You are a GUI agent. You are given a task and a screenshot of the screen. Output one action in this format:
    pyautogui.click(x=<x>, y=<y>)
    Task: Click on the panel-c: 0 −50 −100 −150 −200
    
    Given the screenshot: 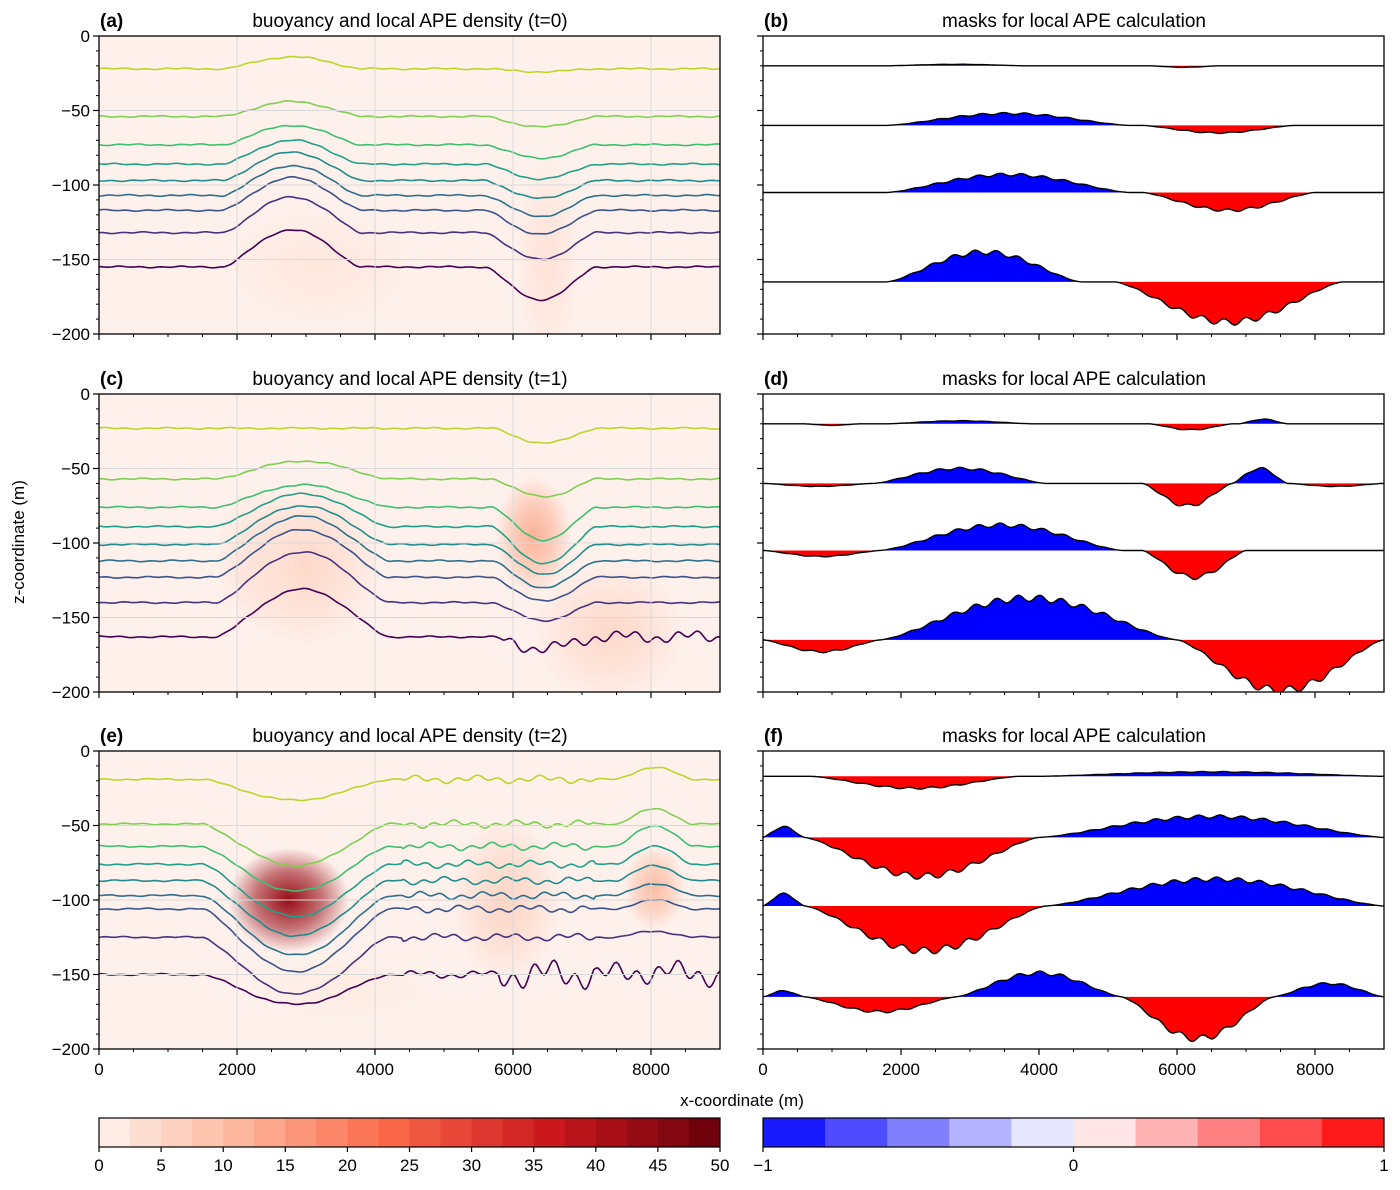 What is the action you would take?
    pyautogui.click(x=386, y=543)
    